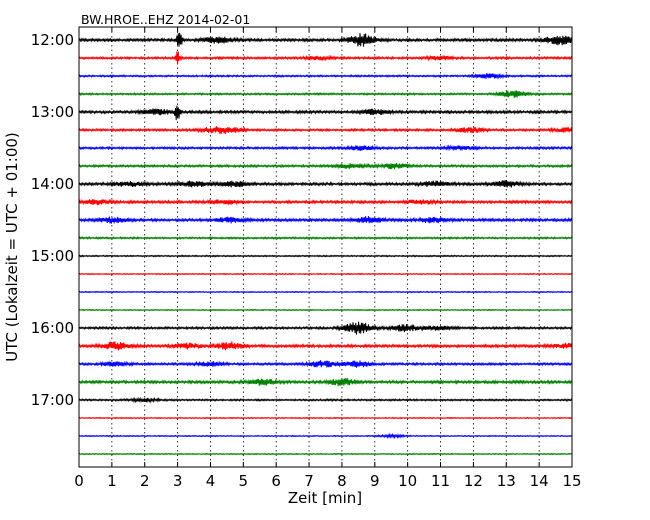 This screenshot has width=650, height=520. What do you see at coordinates (539, 481) in the screenshot?
I see `x-tick-label: 14` at bounding box center [539, 481].